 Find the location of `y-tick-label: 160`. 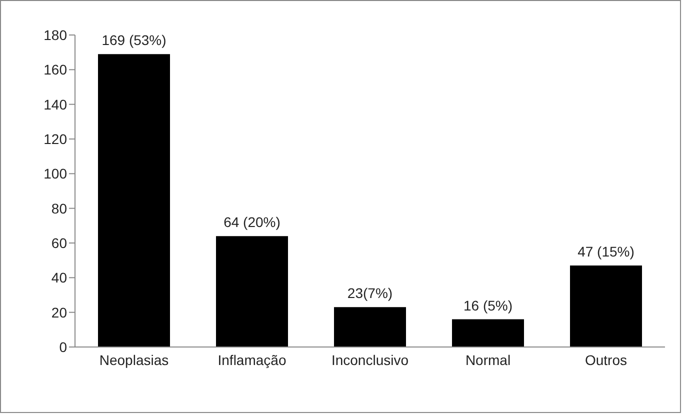

y-tick-label: 160 is located at coordinates (56, 70).